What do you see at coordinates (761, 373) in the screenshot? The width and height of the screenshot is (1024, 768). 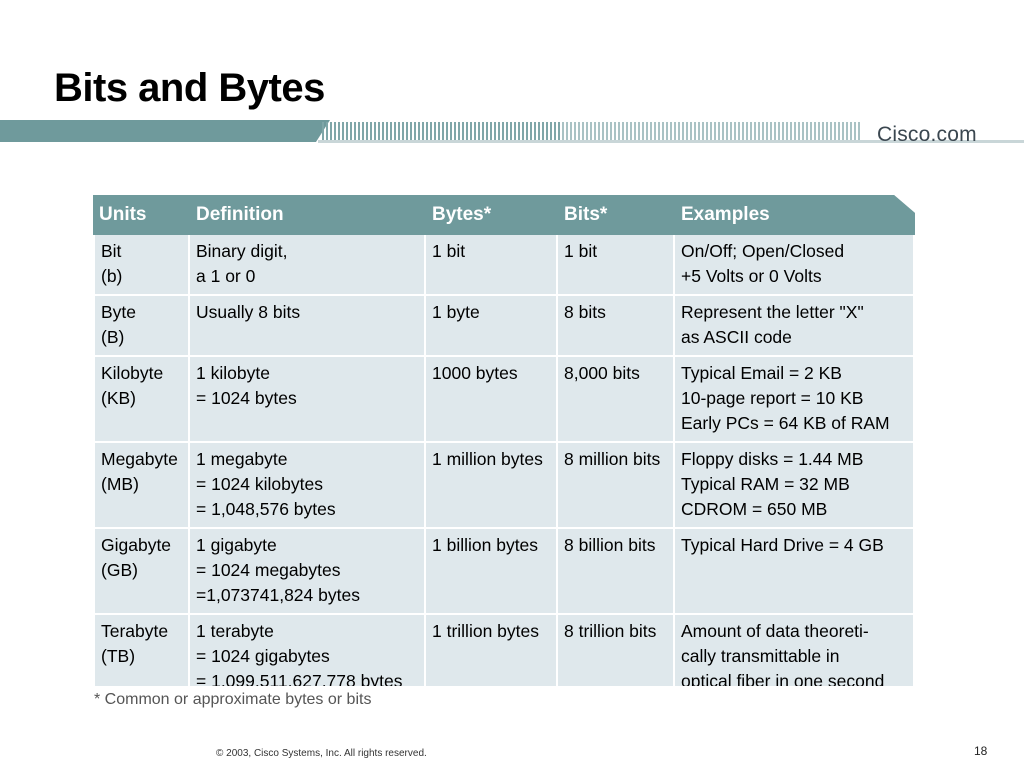 I see `cell-line: Typical Email = 2 KB` at bounding box center [761, 373].